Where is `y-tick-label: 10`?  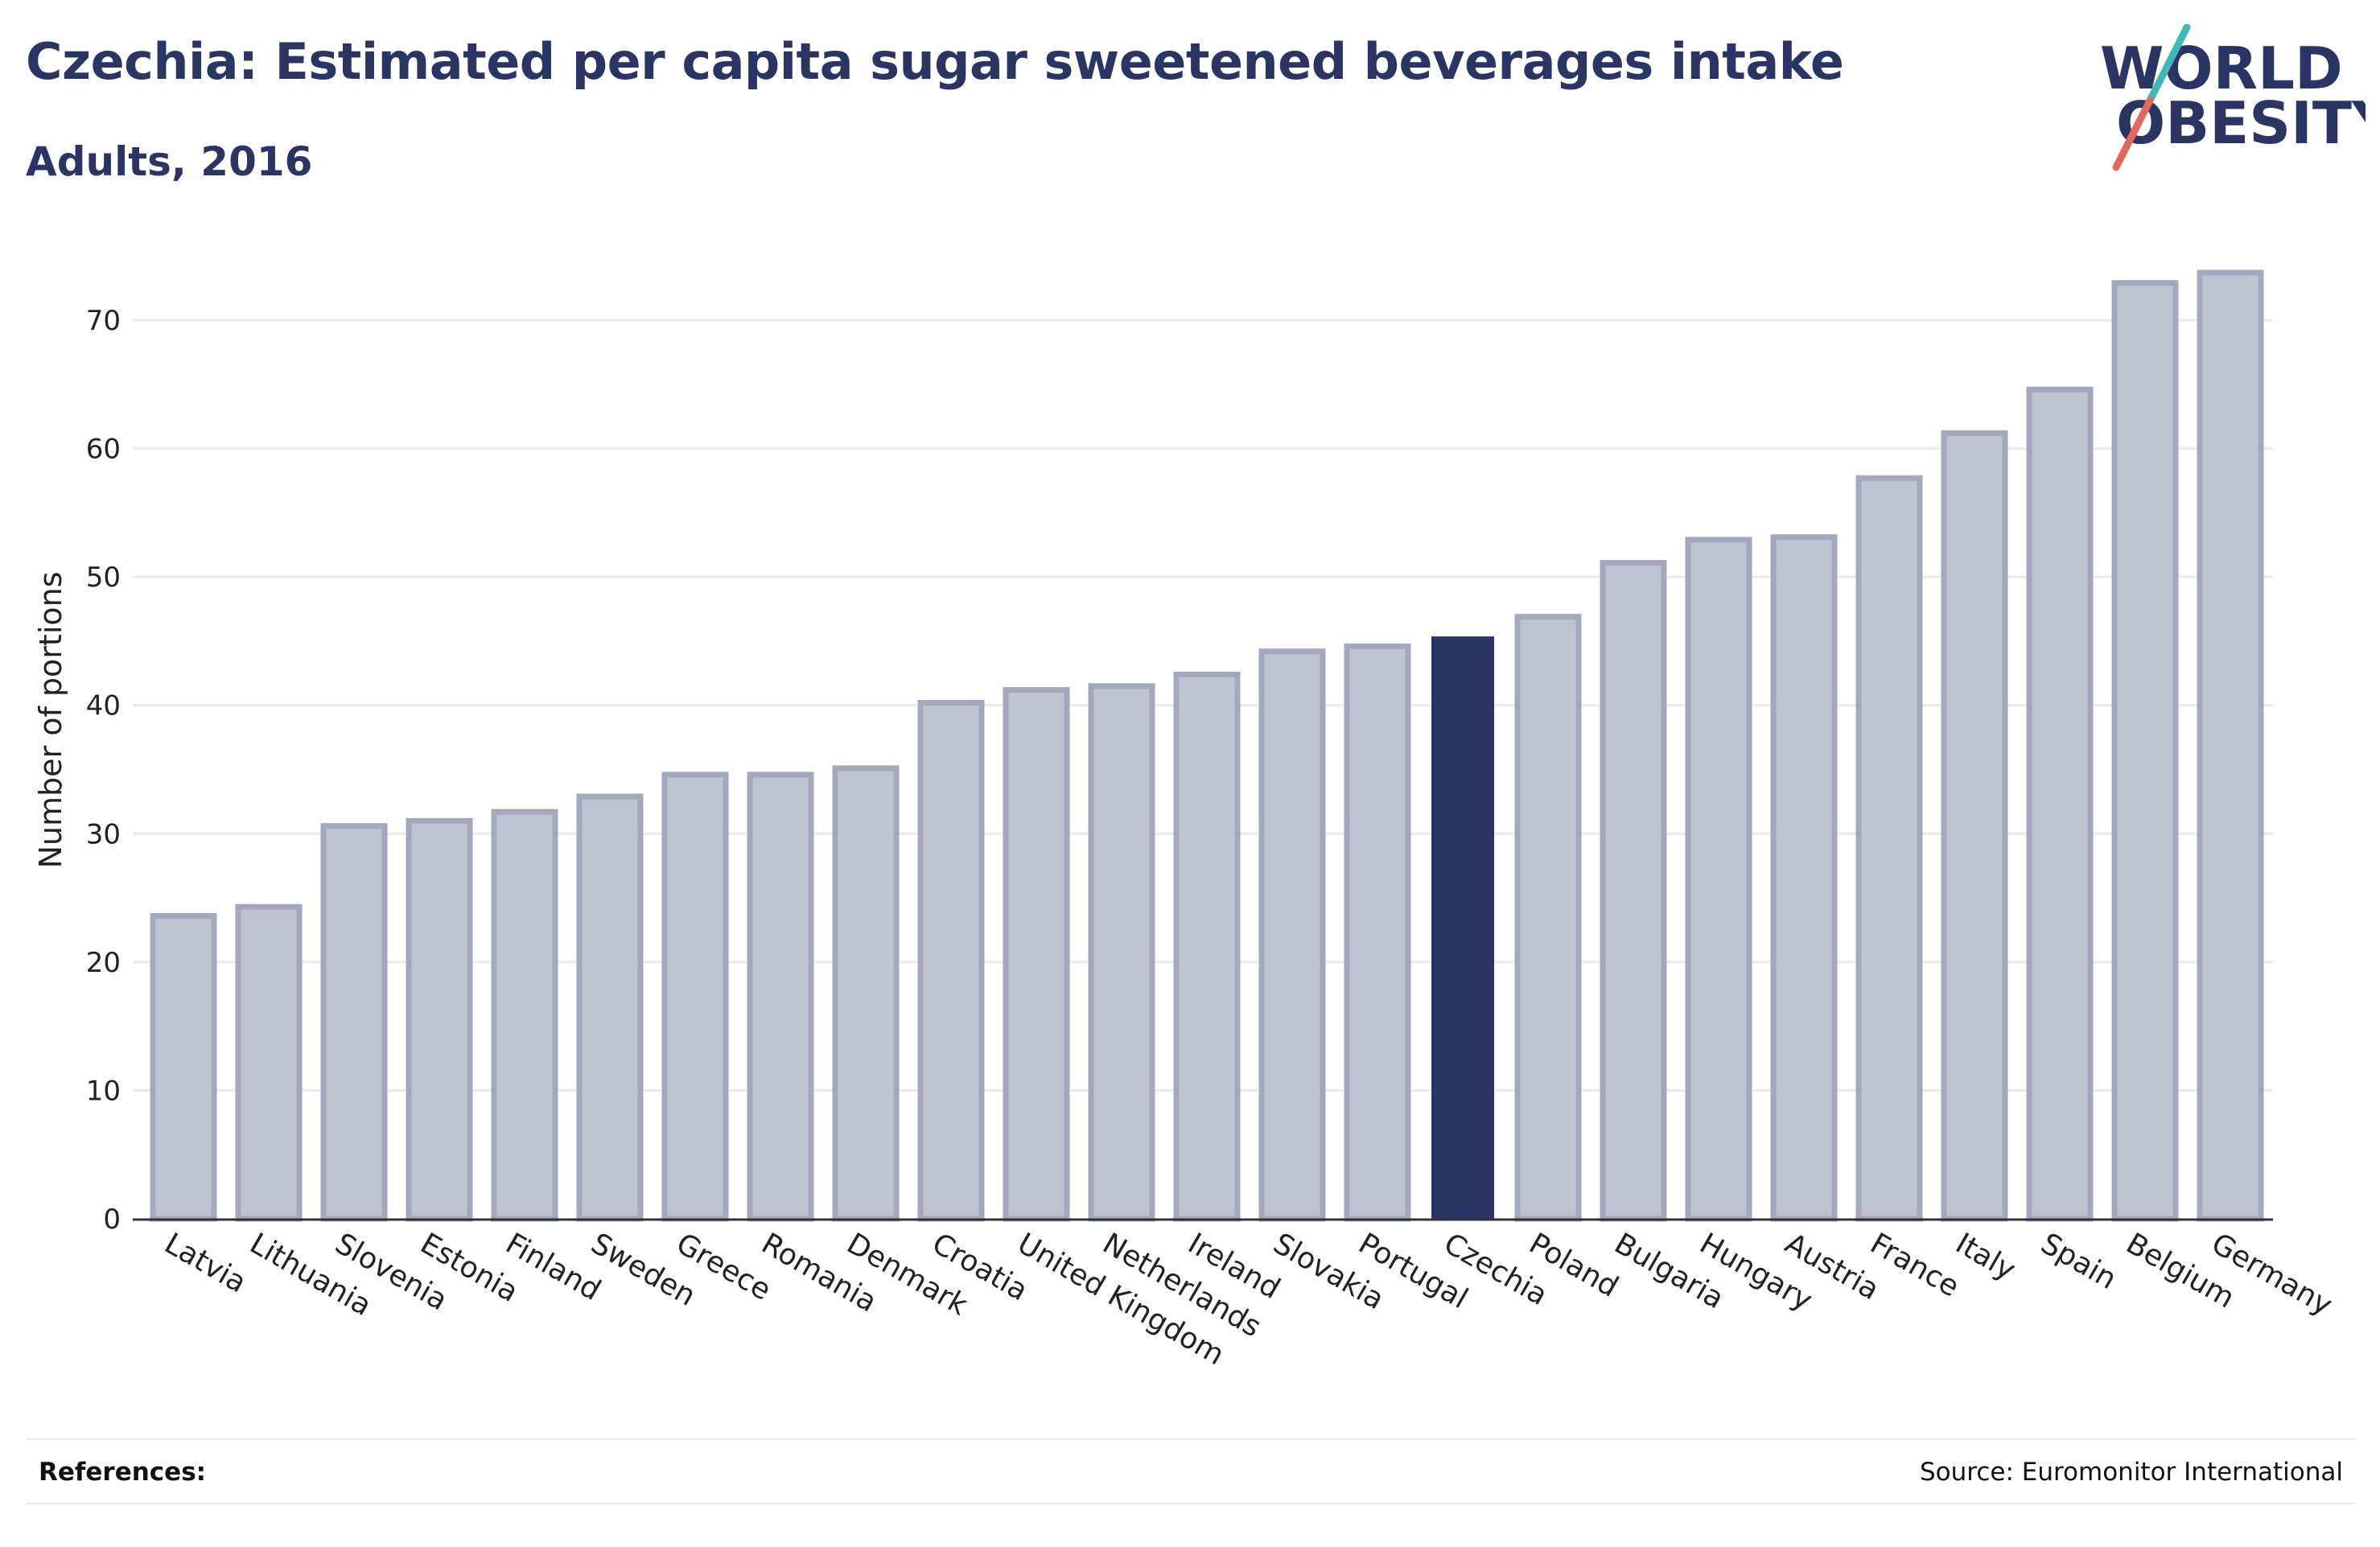 y-tick-label: 10 is located at coordinates (104, 1091).